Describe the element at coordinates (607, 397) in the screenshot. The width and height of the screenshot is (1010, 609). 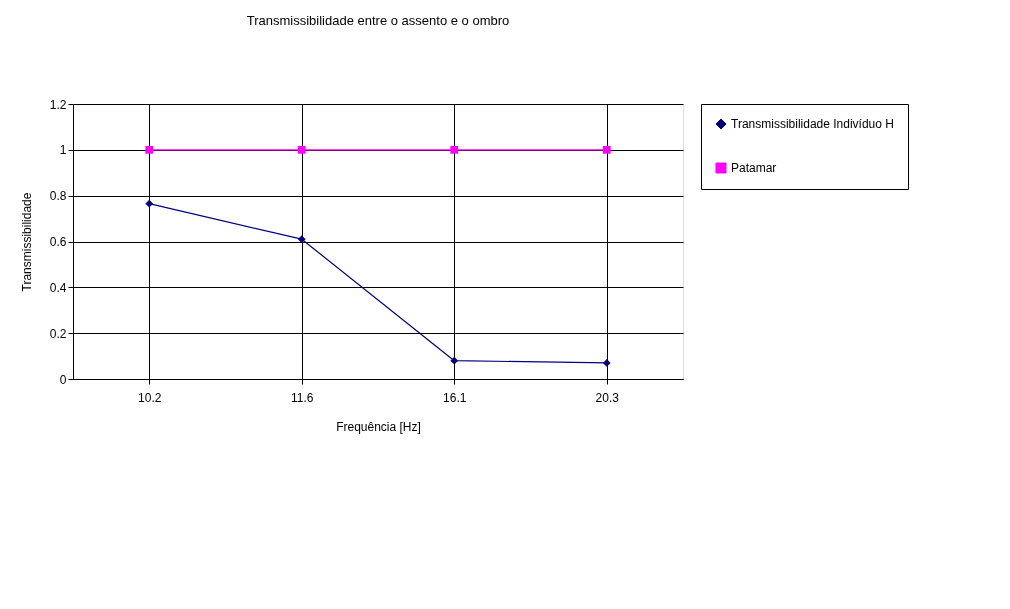
I see `x-tick-label: 20.3` at that location.